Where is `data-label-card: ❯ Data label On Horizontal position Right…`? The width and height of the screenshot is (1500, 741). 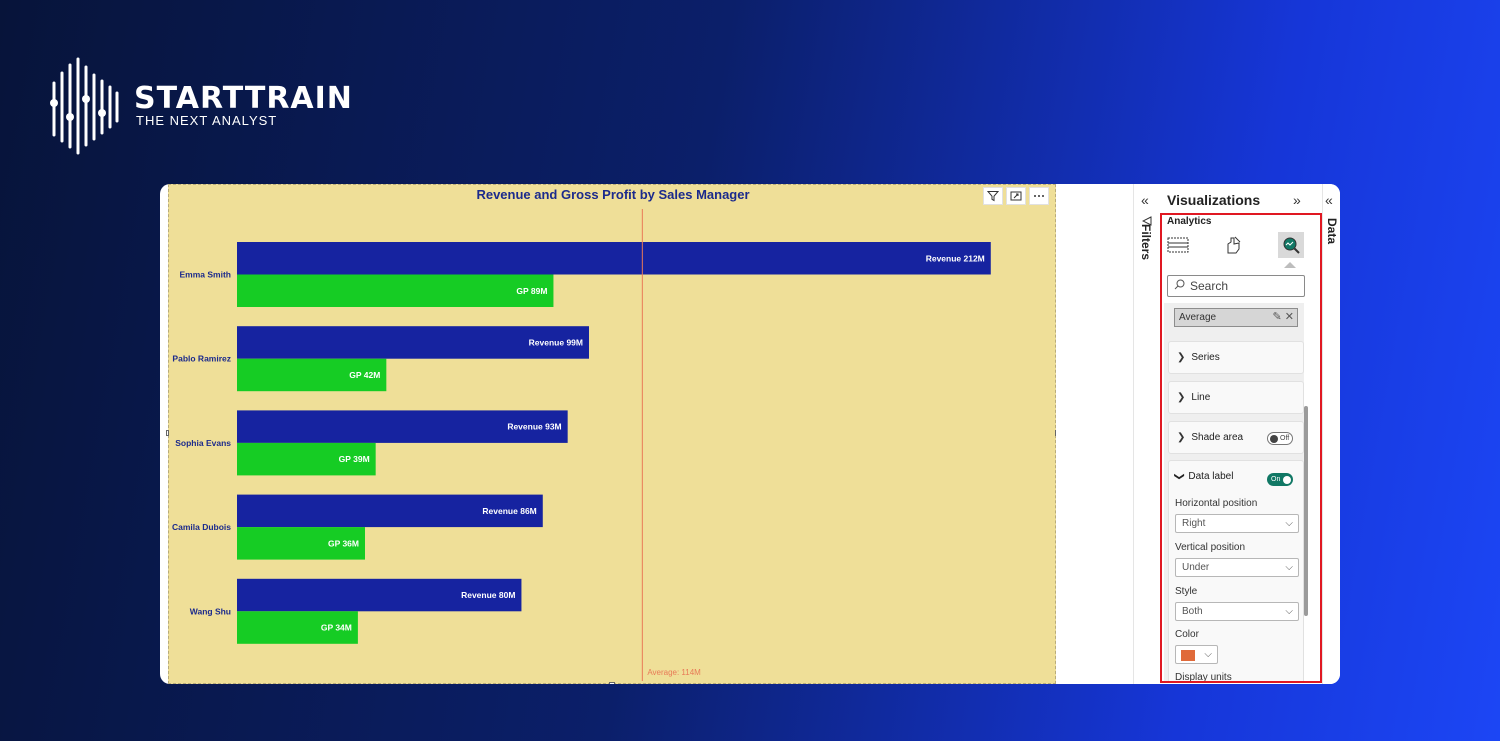
data-label-card: ❯ Data label On Horizontal position Right… is located at coordinates (1236, 571).